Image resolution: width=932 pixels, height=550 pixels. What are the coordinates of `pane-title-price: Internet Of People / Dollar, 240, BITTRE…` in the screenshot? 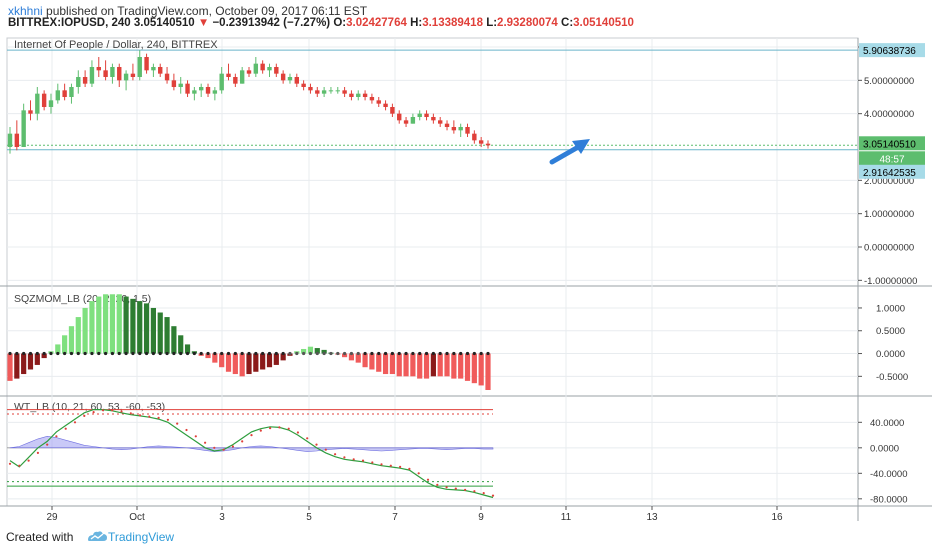 It's located at (116, 45).